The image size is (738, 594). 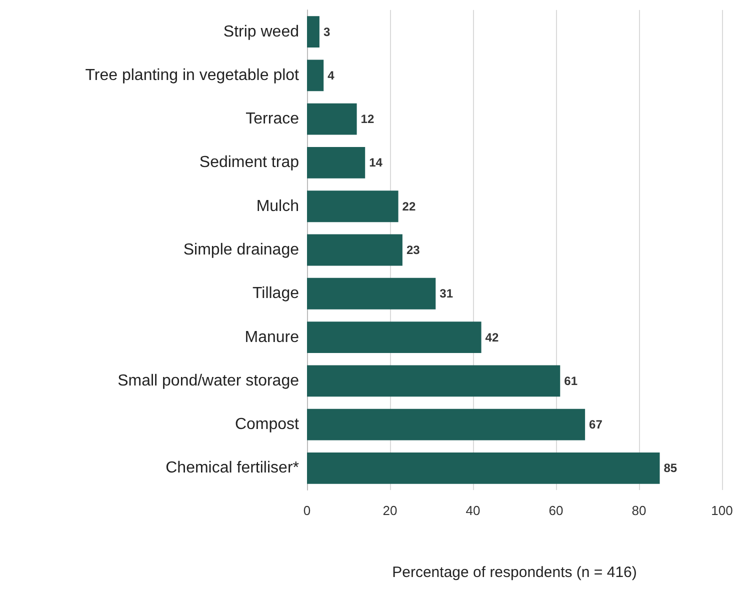 What do you see at coordinates (596, 425) in the screenshot?
I see `data-label: 67` at bounding box center [596, 425].